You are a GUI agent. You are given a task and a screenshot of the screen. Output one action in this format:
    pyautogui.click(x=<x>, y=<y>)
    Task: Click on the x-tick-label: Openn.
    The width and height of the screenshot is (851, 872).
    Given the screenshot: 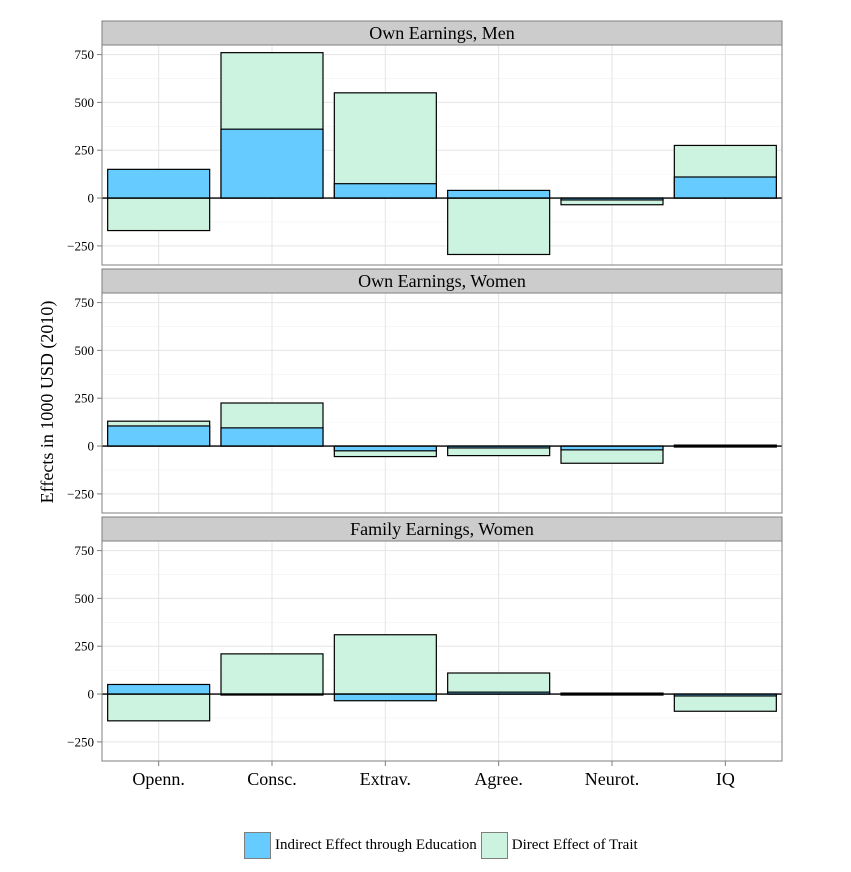 What is the action you would take?
    pyautogui.click(x=158, y=779)
    